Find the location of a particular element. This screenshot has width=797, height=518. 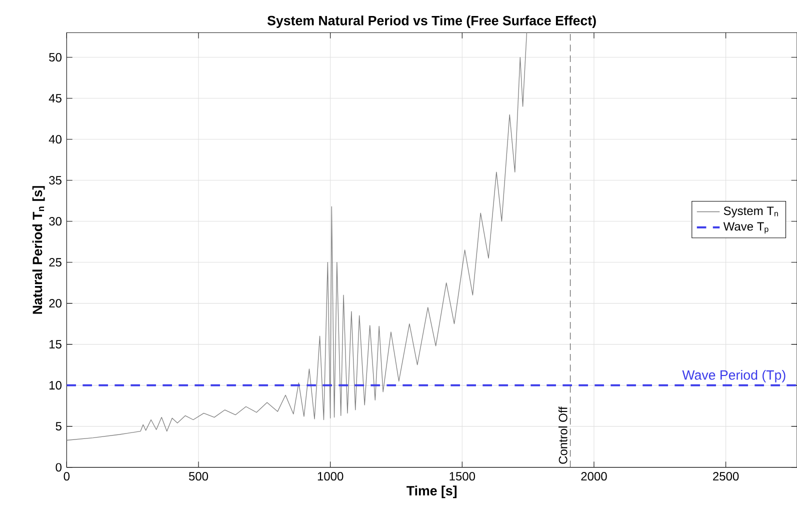

y-tick-label: 20 is located at coordinates (55, 303).